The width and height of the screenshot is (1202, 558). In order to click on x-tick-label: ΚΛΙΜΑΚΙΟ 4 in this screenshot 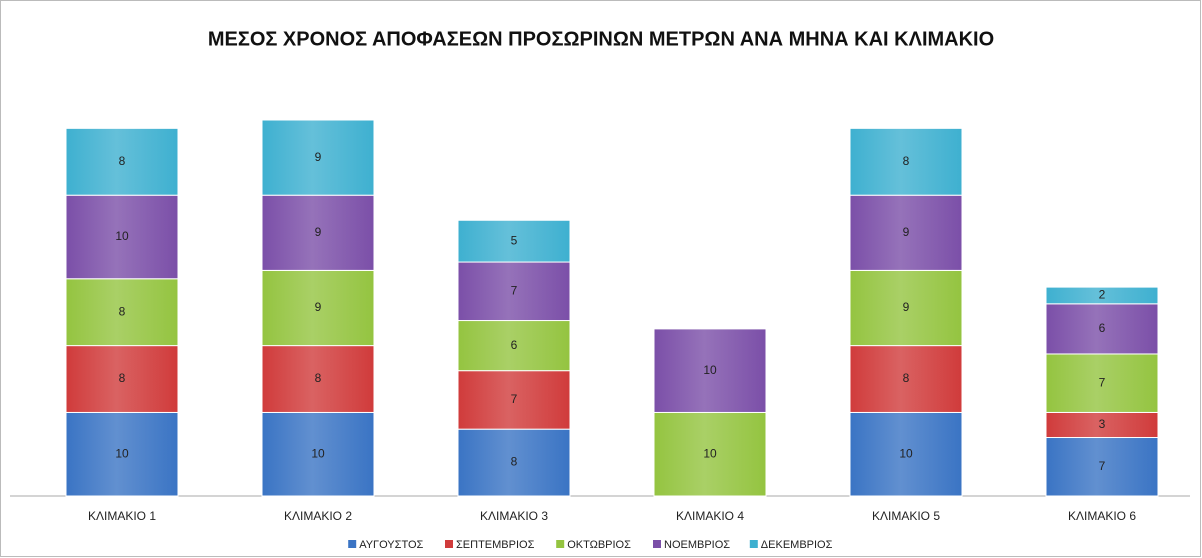, I will do `click(710, 516)`.